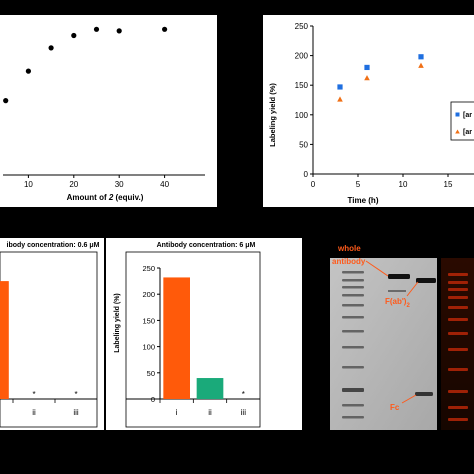  I want to click on bar-panel-low: ibody concentration: 0.6 μM i*ii*iii, so click(52, 334).